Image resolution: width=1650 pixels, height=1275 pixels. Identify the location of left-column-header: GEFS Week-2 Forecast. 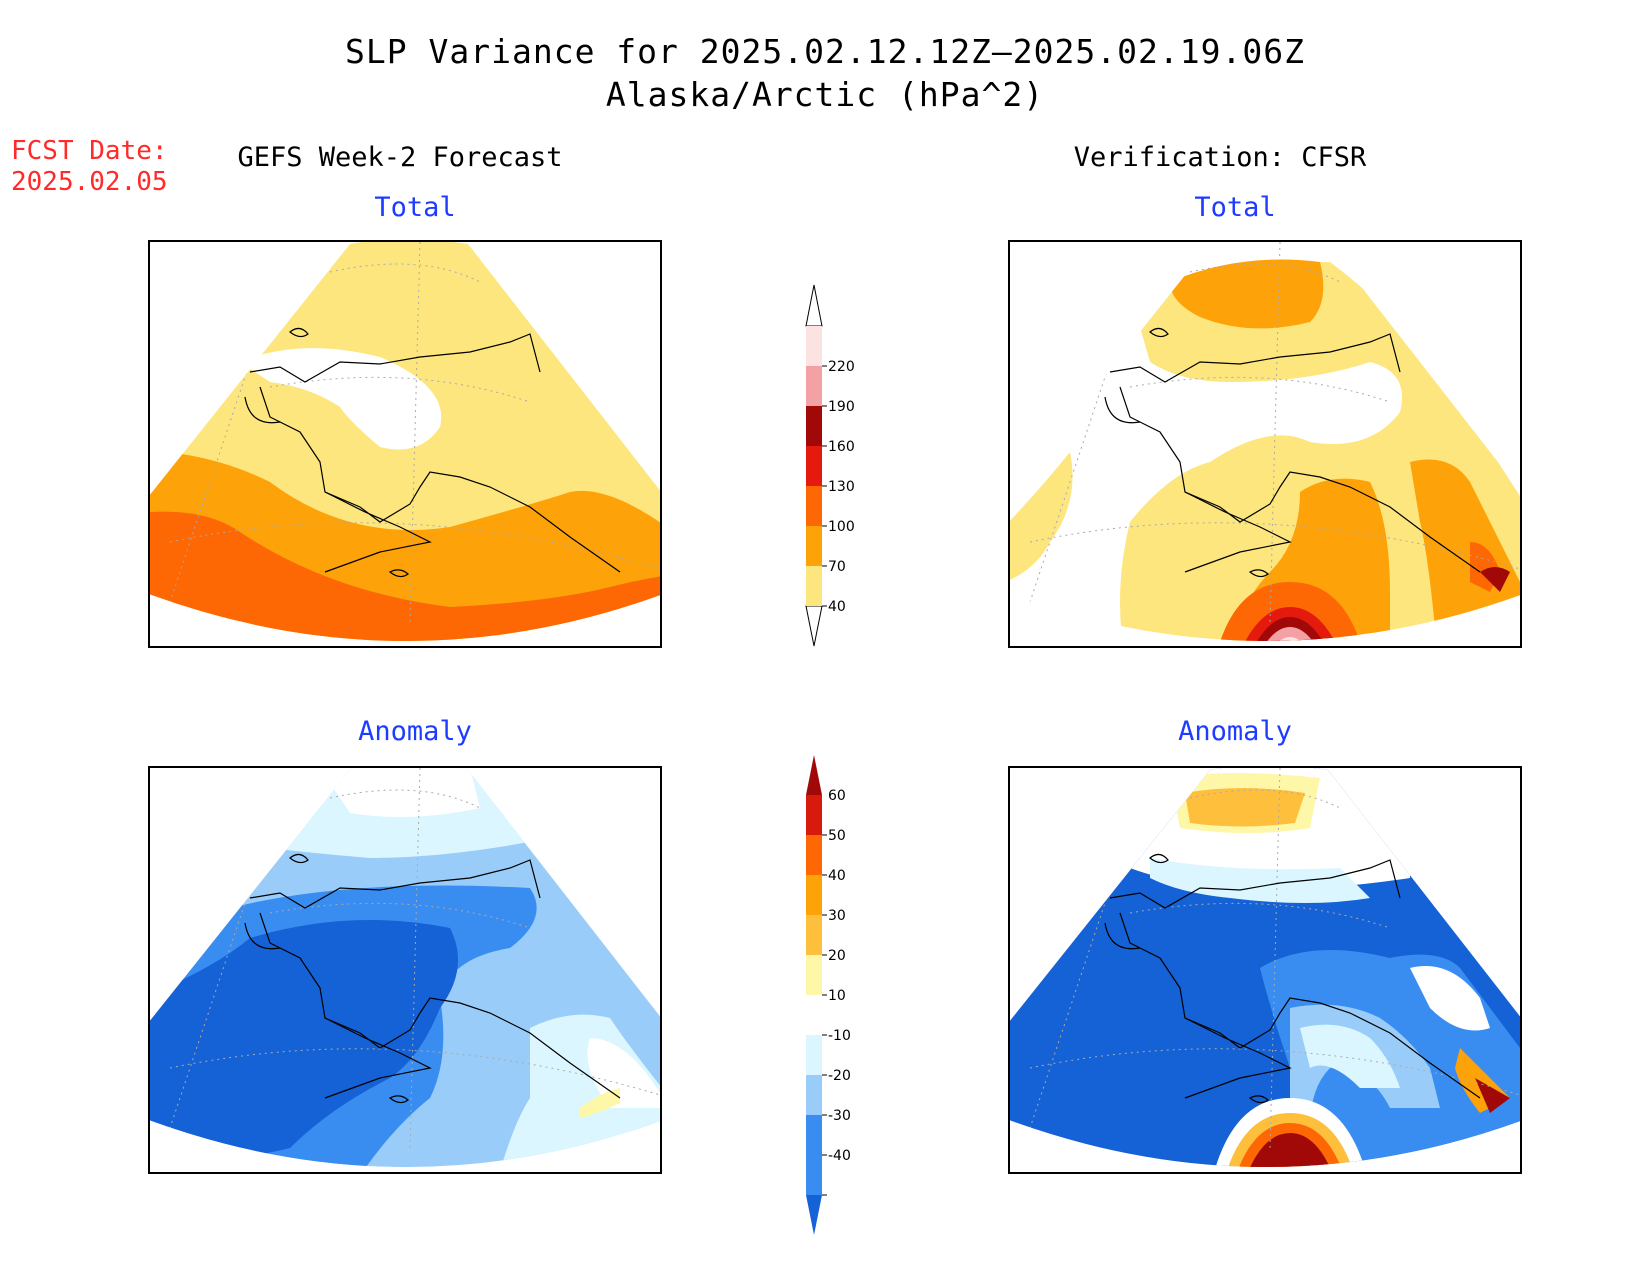
(400, 157).